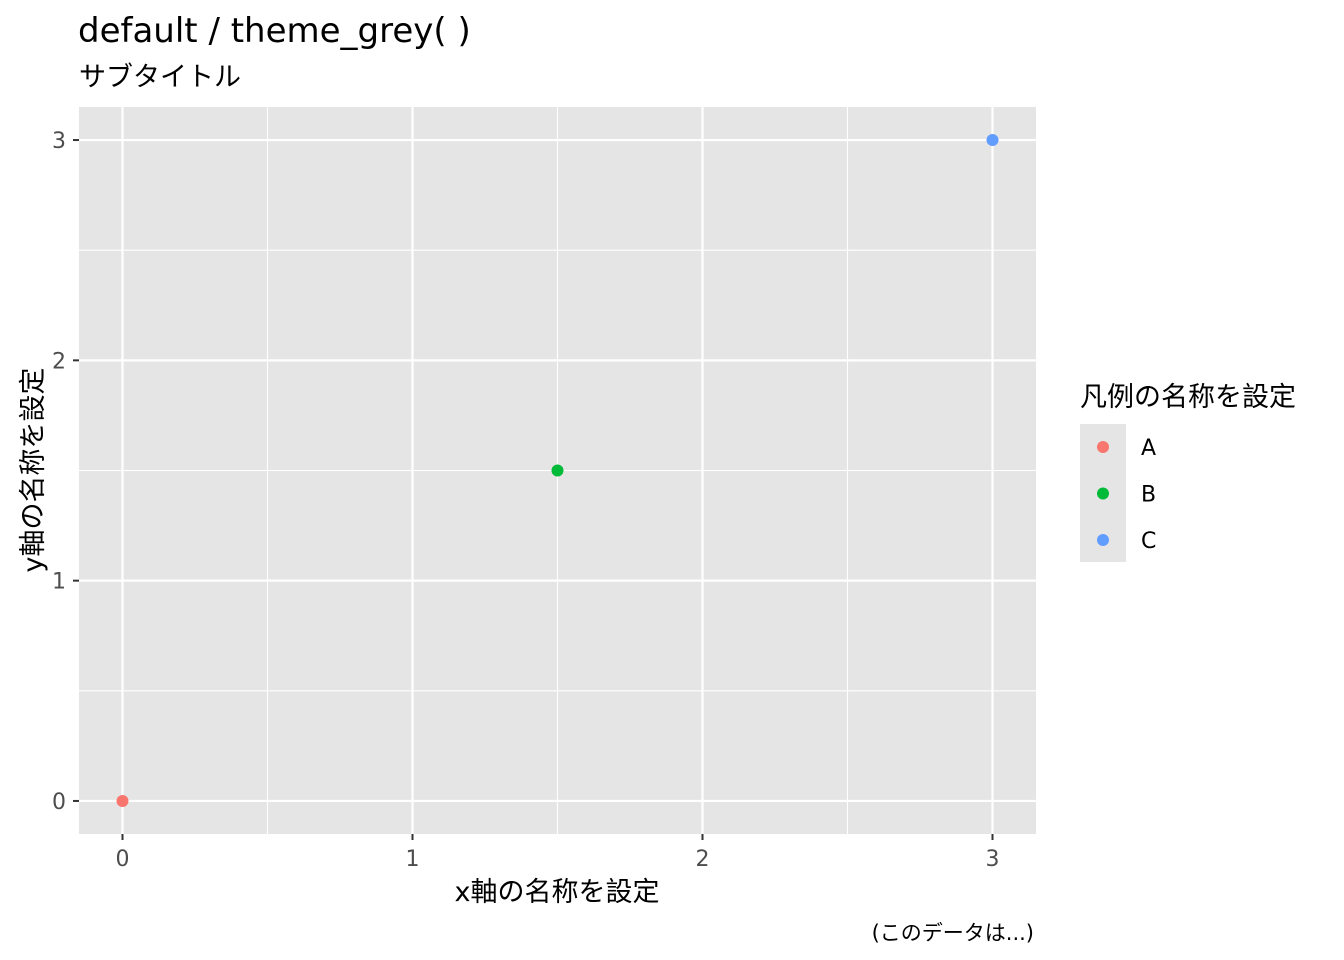 The image size is (1344, 960). Describe the element at coordinates (703, 859) in the screenshot. I see `x-tick-label: 2` at that location.